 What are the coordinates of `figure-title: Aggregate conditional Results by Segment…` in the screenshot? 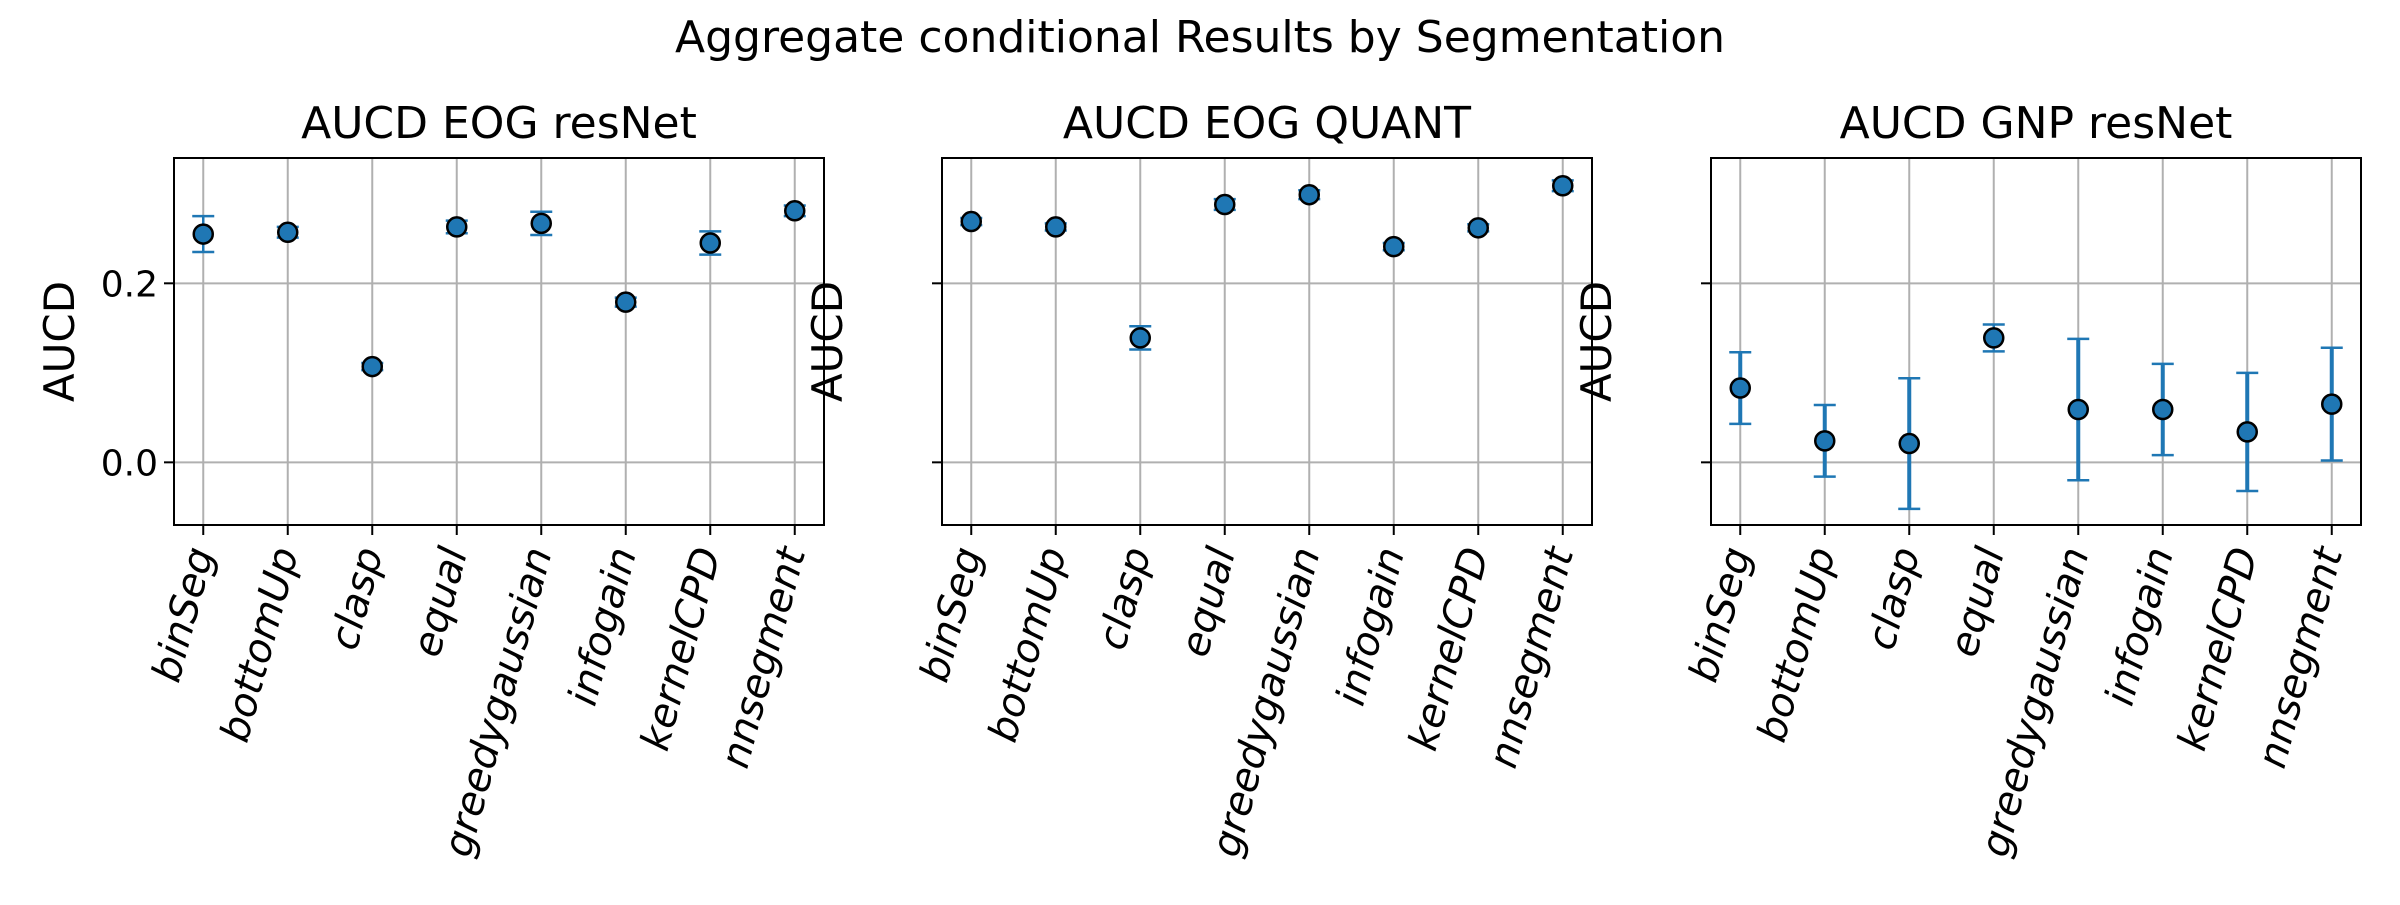 It's located at (1200, 37).